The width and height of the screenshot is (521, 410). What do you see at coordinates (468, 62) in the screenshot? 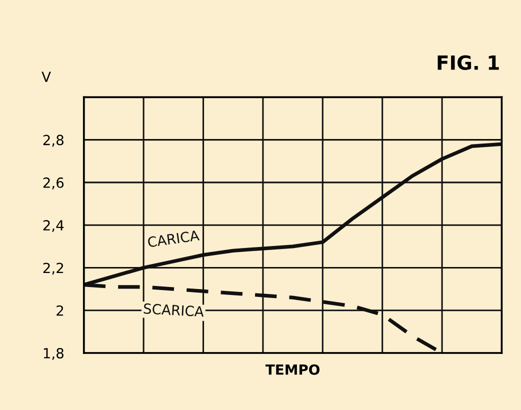
I see `chart-title: FIG. 1` at bounding box center [468, 62].